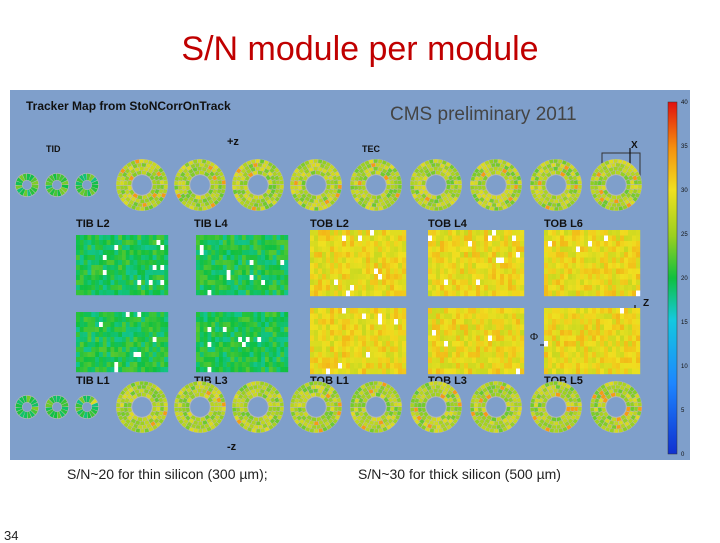  Describe the element at coordinates (329, 224) in the screenshot. I see `layer-label-tob-l2: TOB L2` at that location.